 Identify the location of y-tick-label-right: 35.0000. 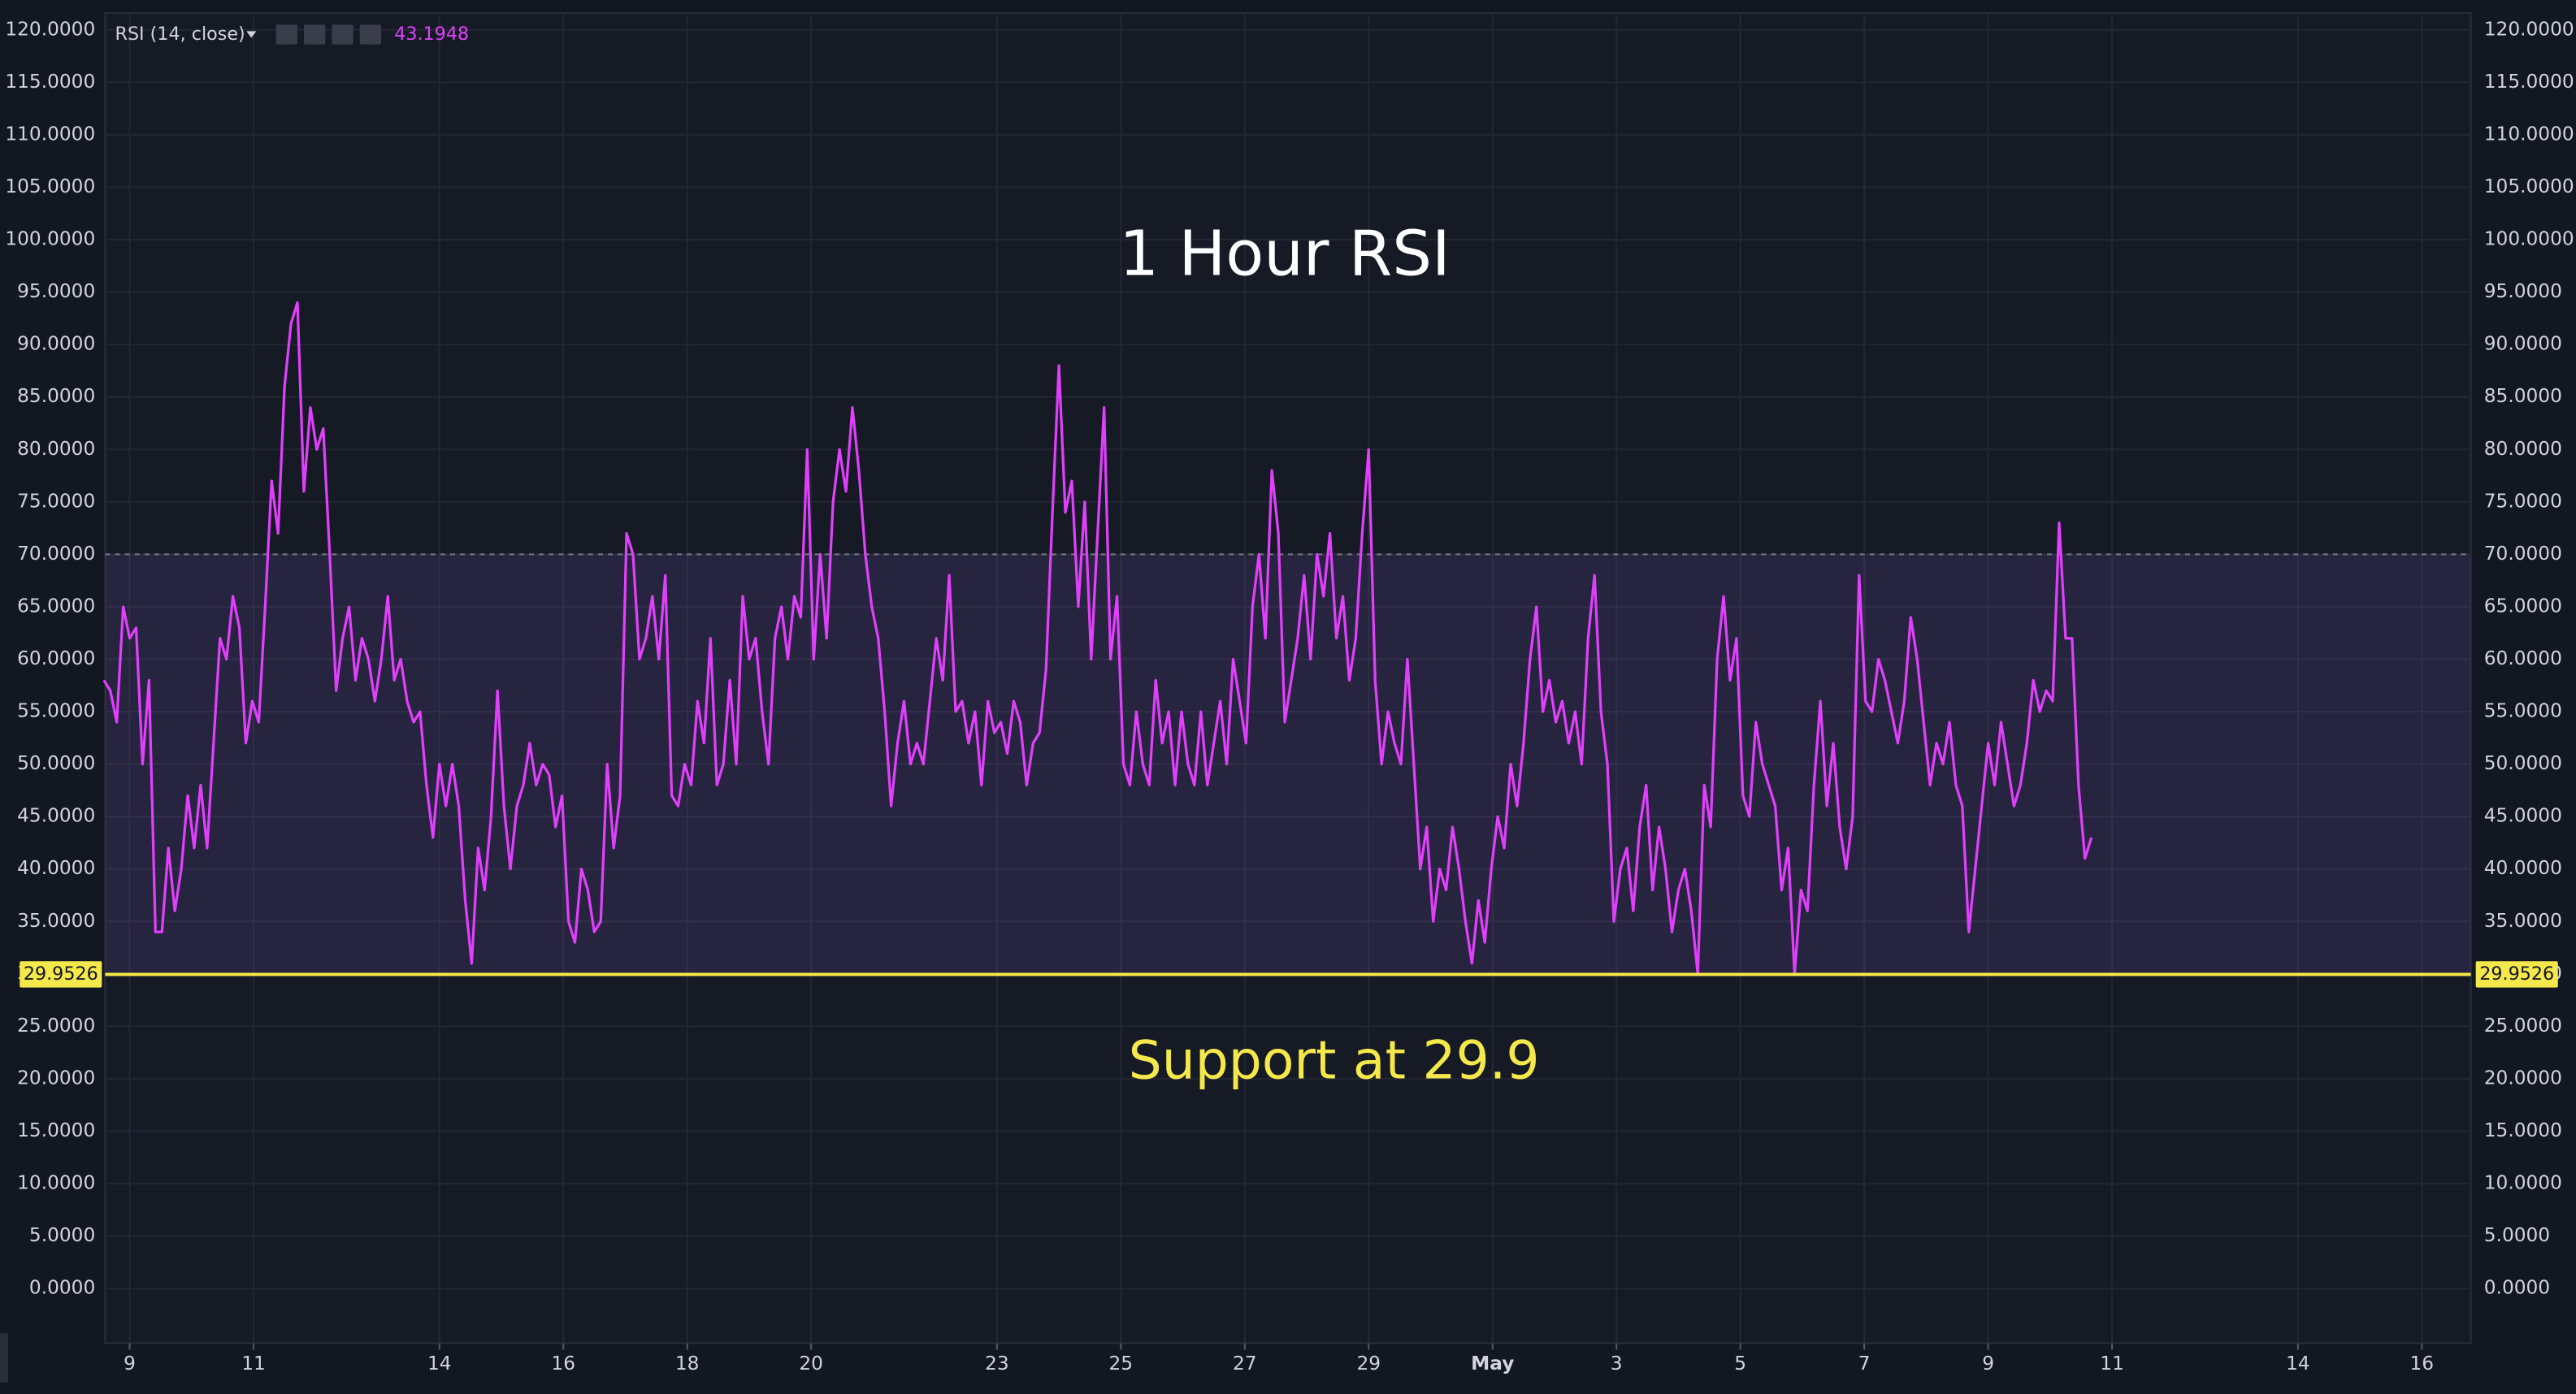
(2523, 921).